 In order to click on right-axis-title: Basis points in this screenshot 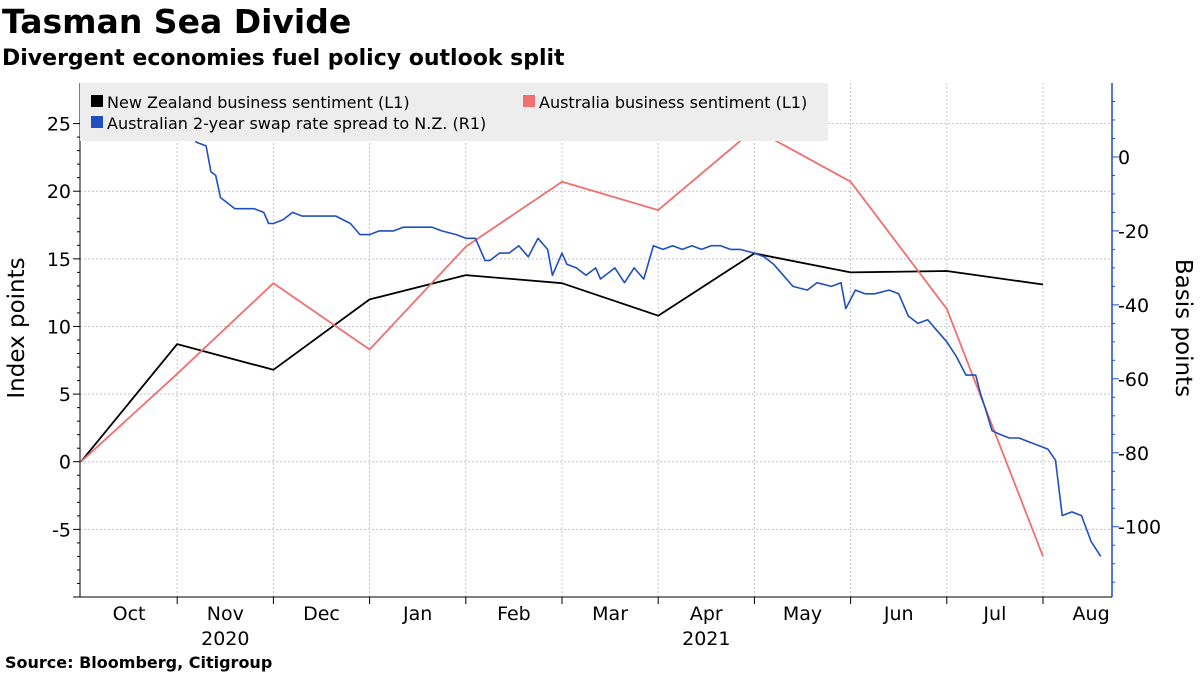, I will do `click(1183, 328)`.